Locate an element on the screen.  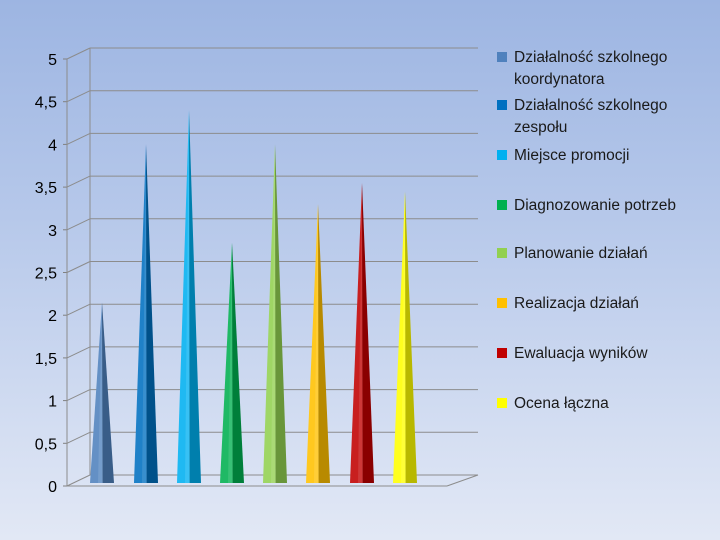
y-tick-label: 2 is located at coordinates (52, 316).